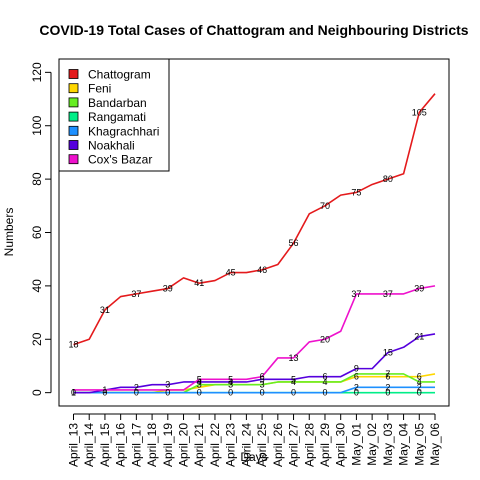 The height and width of the screenshot is (480, 480). Describe the element at coordinates (105, 445) in the screenshot. I see `x-tick-label: April_15` at that location.